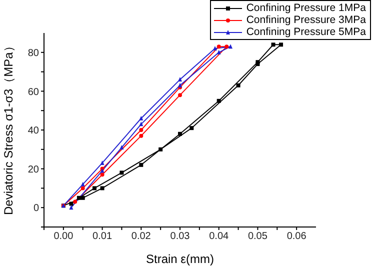 This screenshot has height=269, width=379. Describe the element at coordinates (306, 8) in the screenshot. I see `legend-label: Confining Pressure 1MPa` at that location.